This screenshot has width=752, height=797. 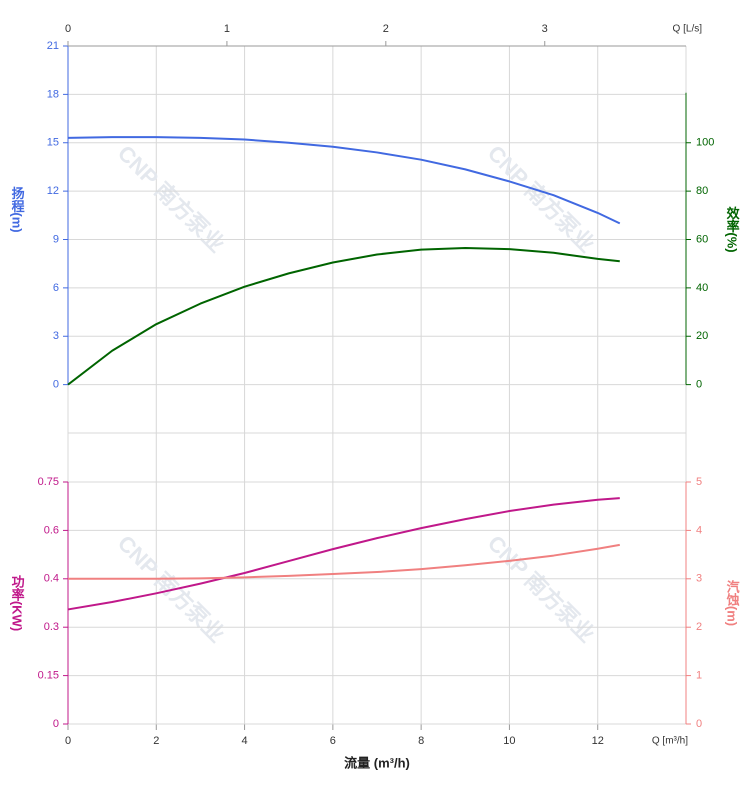 What do you see at coordinates (702, 288) in the screenshot?
I see `y2-tick-label: 40` at bounding box center [702, 288].